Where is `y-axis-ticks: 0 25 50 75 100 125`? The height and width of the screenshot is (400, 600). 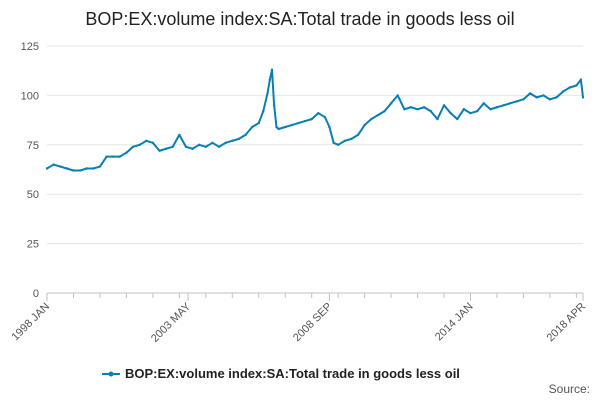 y-axis-ticks: 0 25 50 75 100 125 is located at coordinates (30, 170).